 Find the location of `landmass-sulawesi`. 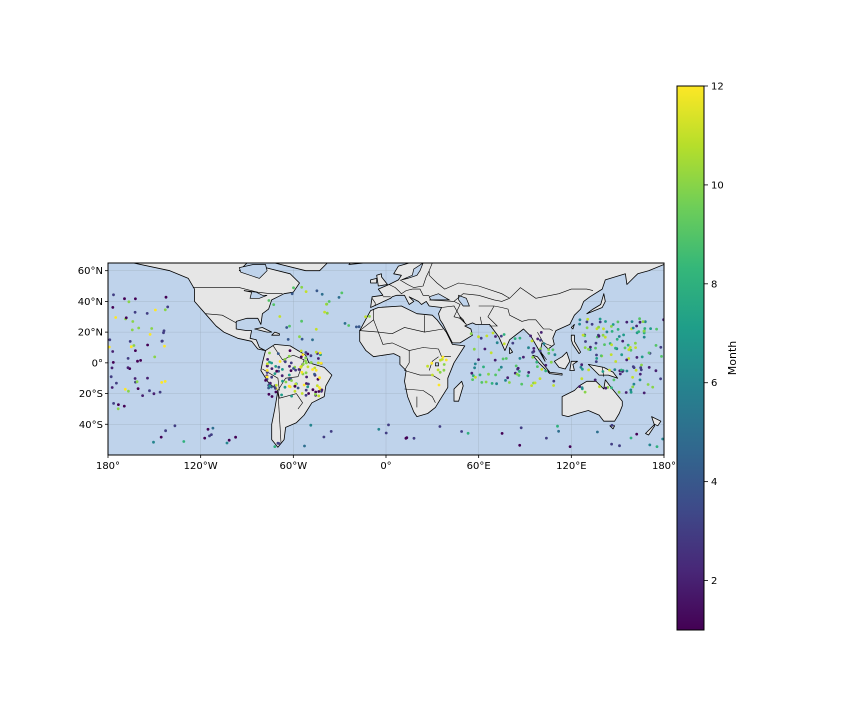

landmass-sulawesi is located at coordinates (573, 365).